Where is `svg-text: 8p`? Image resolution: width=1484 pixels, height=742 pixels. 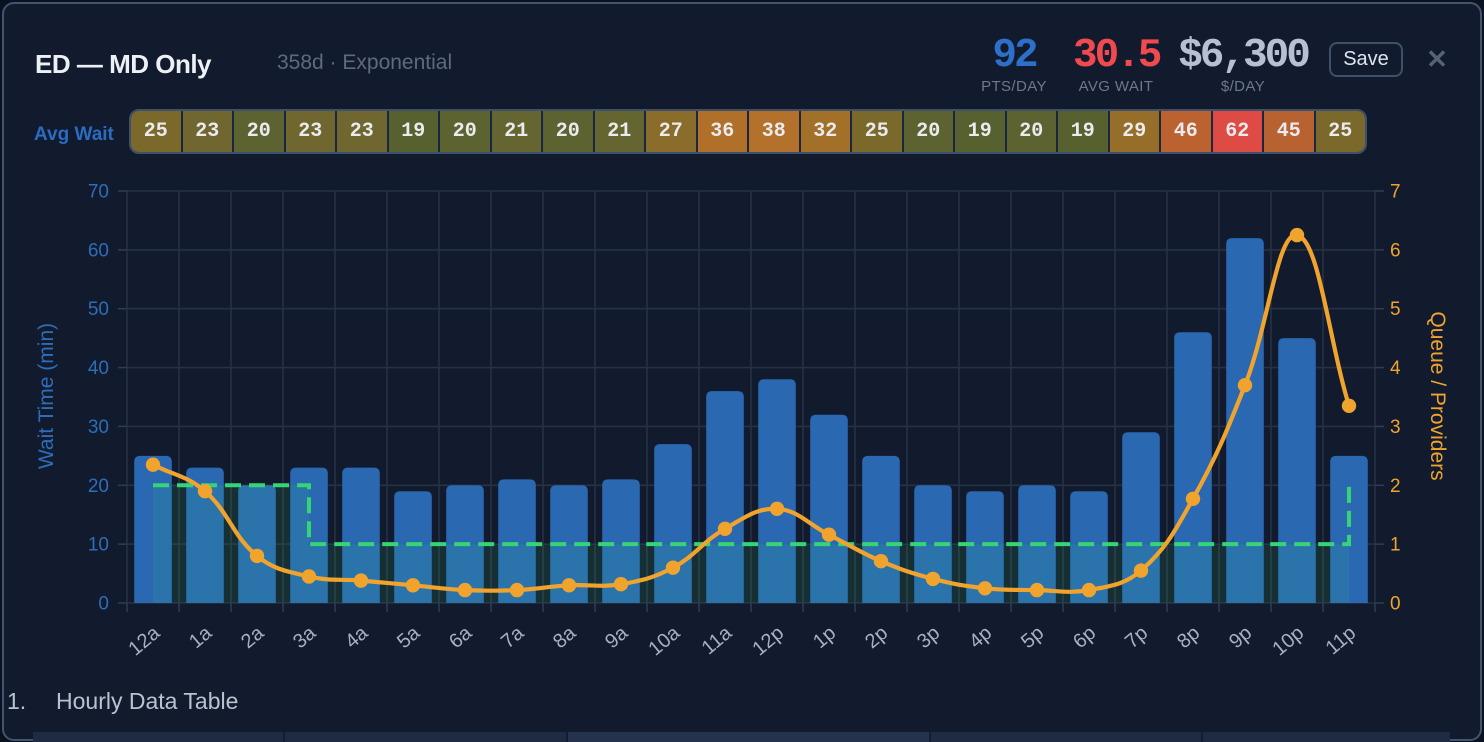
svg-text: 8p is located at coordinates (1188, 637).